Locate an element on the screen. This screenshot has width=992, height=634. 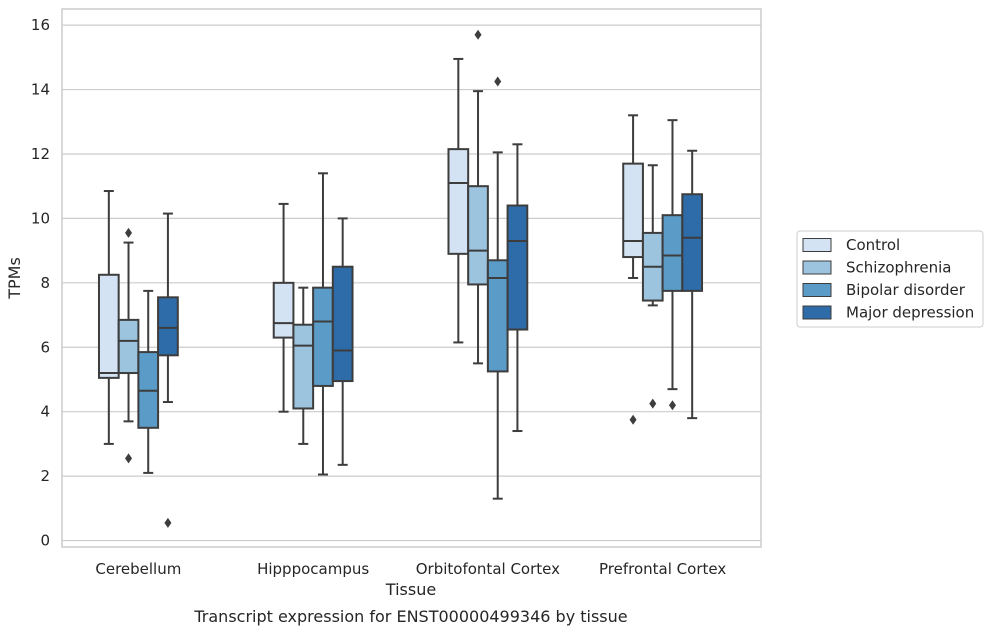
y-tick-label: 0 is located at coordinates (45, 541).